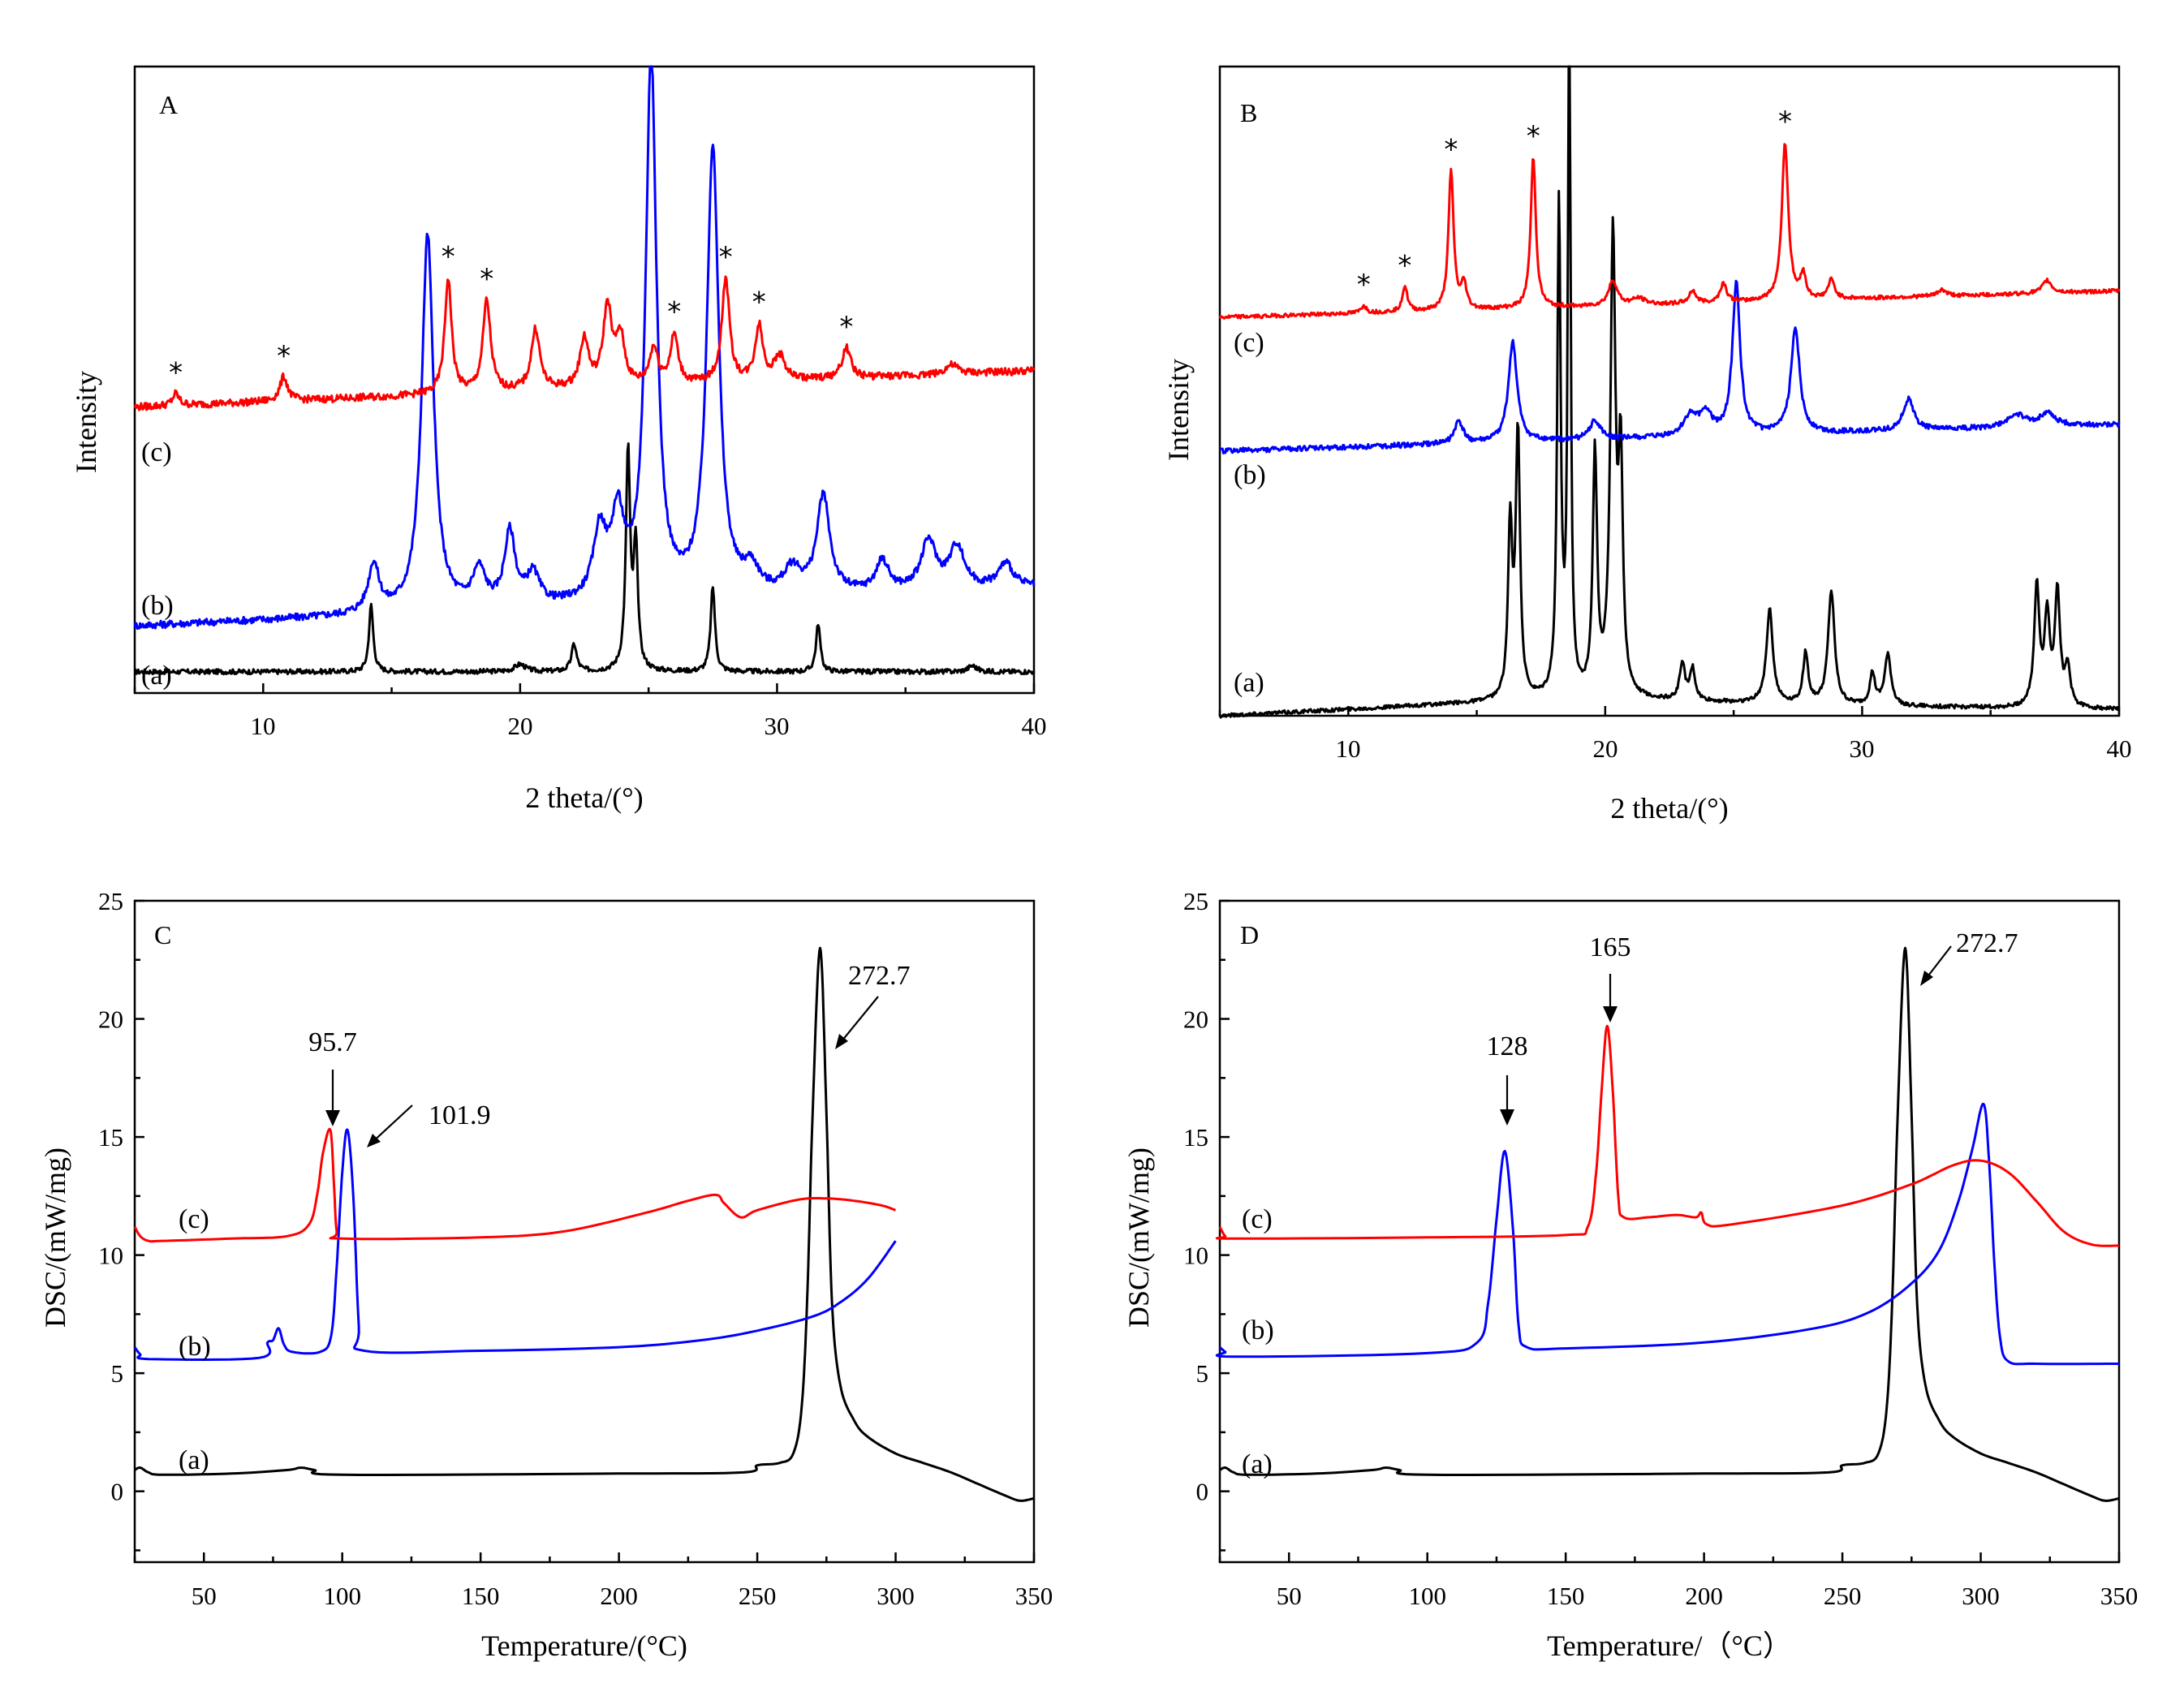  I want to click on panel-d-annotation-165: 165, so click(1611, 947).